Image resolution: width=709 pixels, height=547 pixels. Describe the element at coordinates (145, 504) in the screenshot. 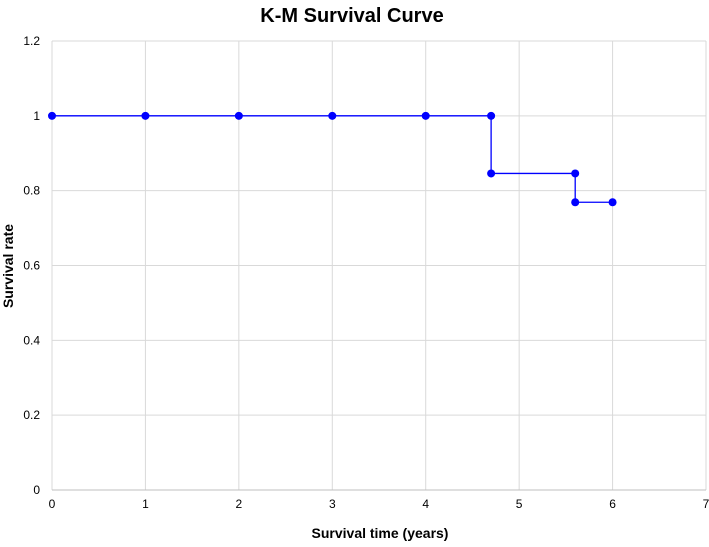

I see `x-tick-label: 1` at that location.